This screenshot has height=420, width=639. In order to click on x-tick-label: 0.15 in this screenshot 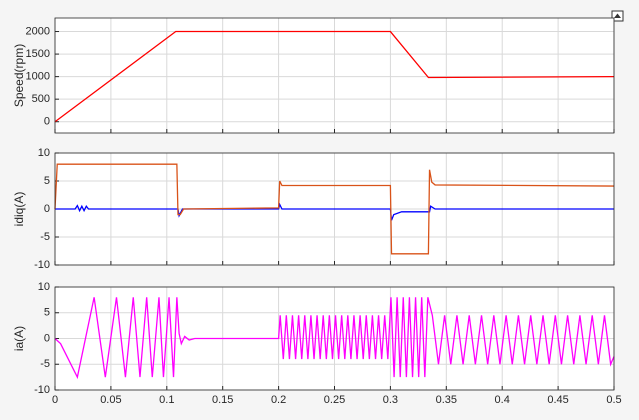, I will do `click(222, 400)`.